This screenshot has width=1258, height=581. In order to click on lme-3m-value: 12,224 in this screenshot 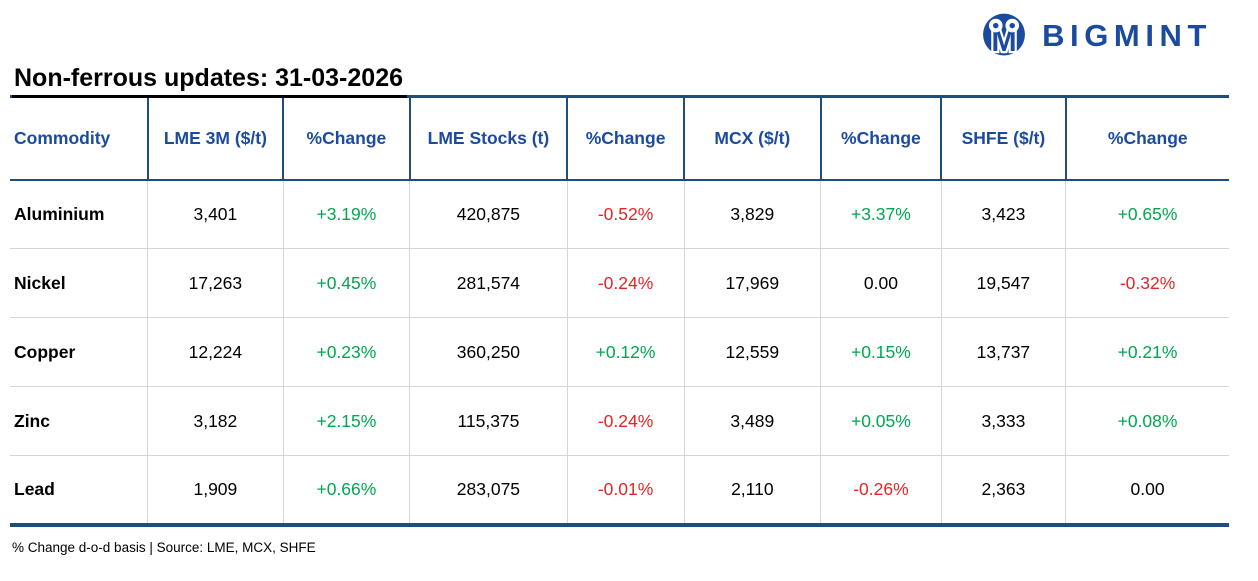, I will do `click(215, 352)`.